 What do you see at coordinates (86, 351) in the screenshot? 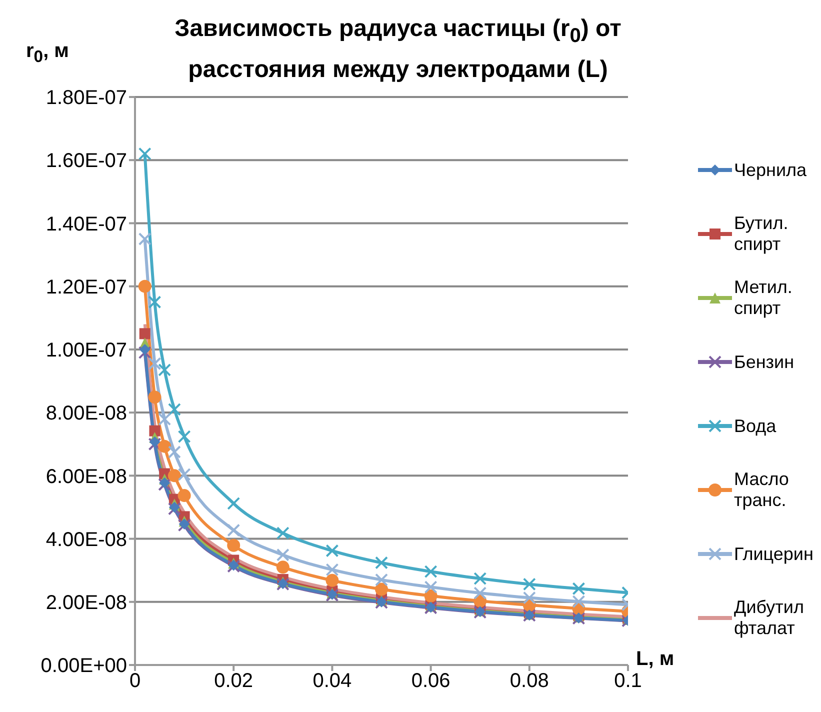
I see `y-tick-label: 1.00E-07` at bounding box center [86, 351].